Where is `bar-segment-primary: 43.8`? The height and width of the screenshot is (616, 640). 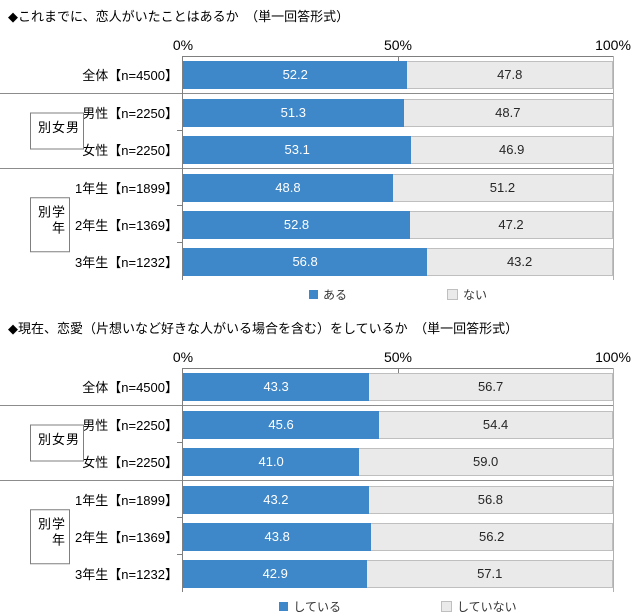
bar-segment-primary: 43.8 is located at coordinates (277, 536).